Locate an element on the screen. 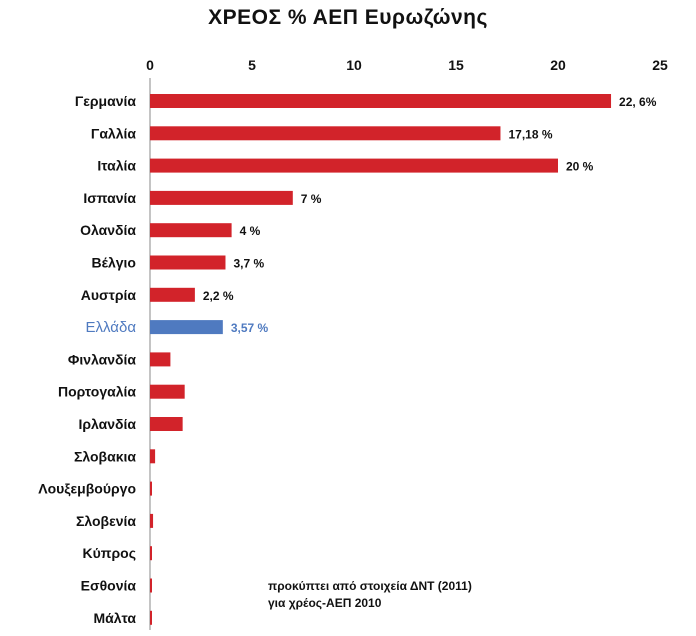 Image resolution: width=696 pixels, height=636 pixels. data-label: 17,18 % is located at coordinates (530, 134).